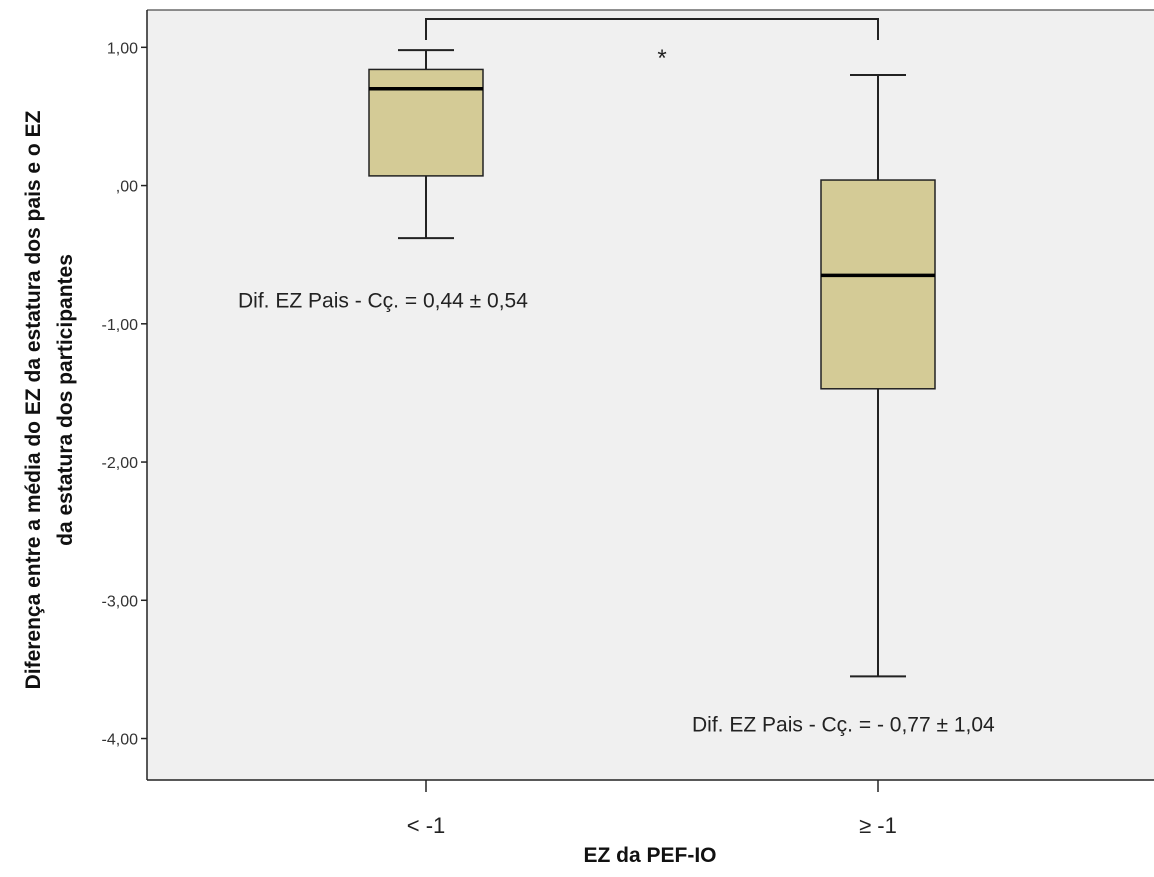 The image size is (1154, 877). What do you see at coordinates (65, 400) in the screenshot?
I see `y-axis-title-line-2: da estatura dos participantes` at bounding box center [65, 400].